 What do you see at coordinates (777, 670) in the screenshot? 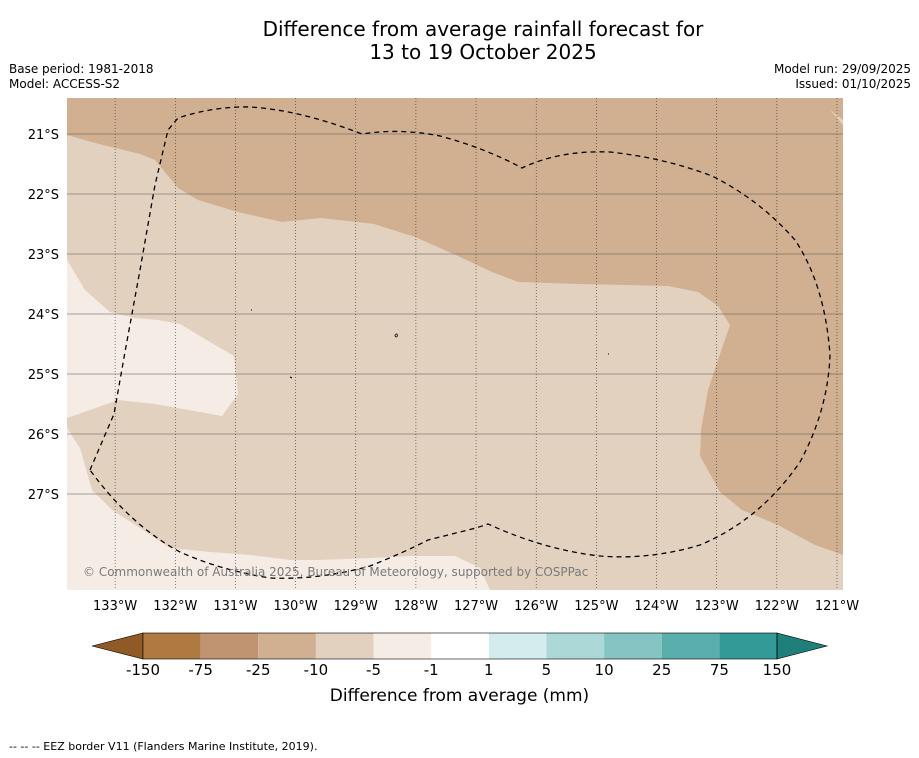
I see `colorbar-level-label: 150` at bounding box center [777, 670].